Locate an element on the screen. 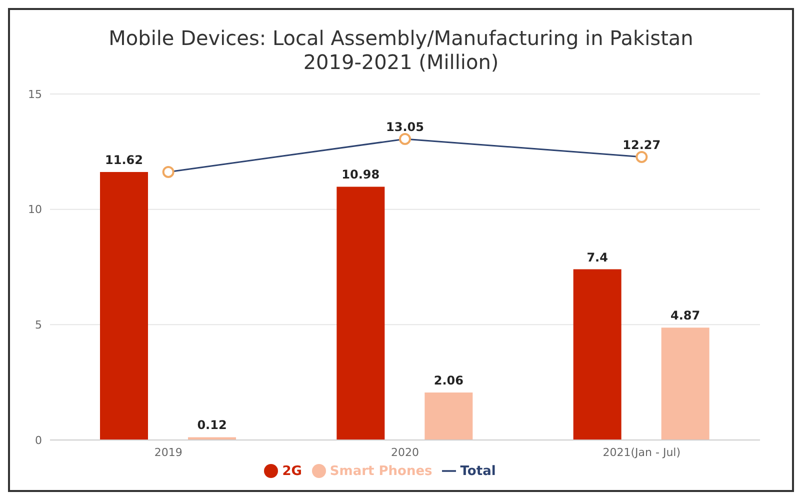 Image resolution: width=804 pixels, height=502 pixels. data-label: 0.12 is located at coordinates (212, 425).